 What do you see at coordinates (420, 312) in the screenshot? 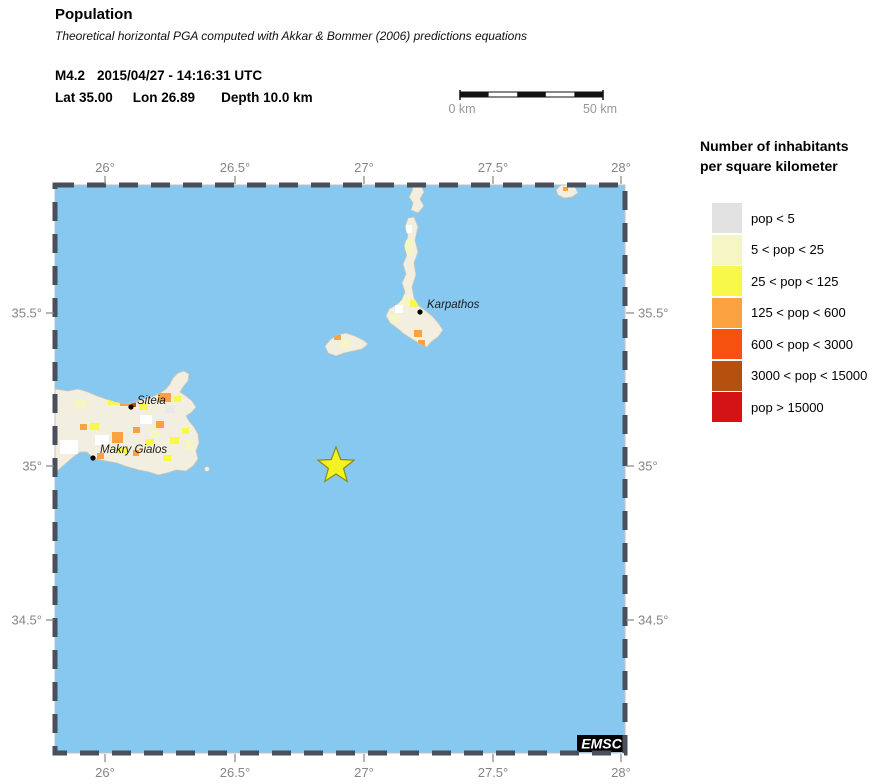
I see `town-dot-karpathos` at bounding box center [420, 312].